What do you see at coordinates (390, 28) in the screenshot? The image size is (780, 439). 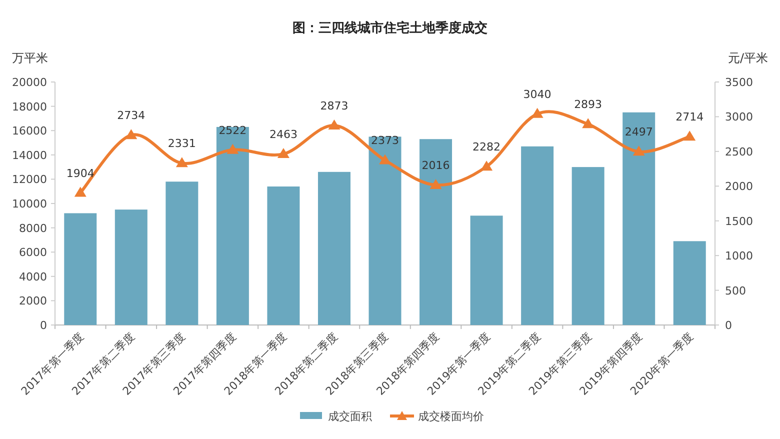 I see `chart-title: 图：三四线城市住宅土地季度成交` at bounding box center [390, 28].